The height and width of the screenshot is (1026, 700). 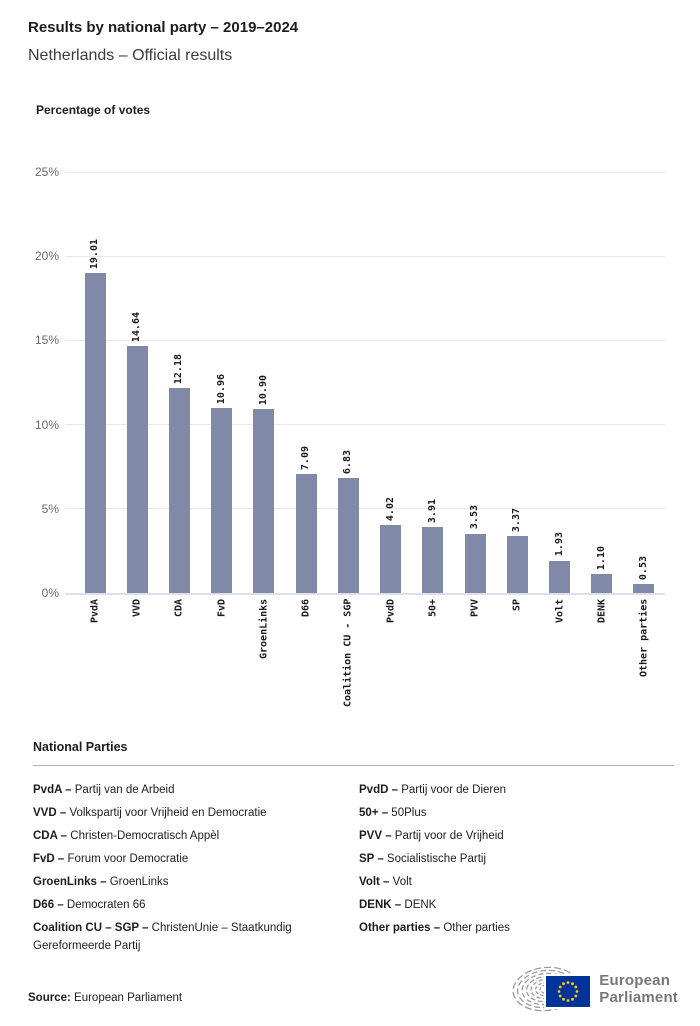 I want to click on category-label: PVV, so click(x=475, y=608).